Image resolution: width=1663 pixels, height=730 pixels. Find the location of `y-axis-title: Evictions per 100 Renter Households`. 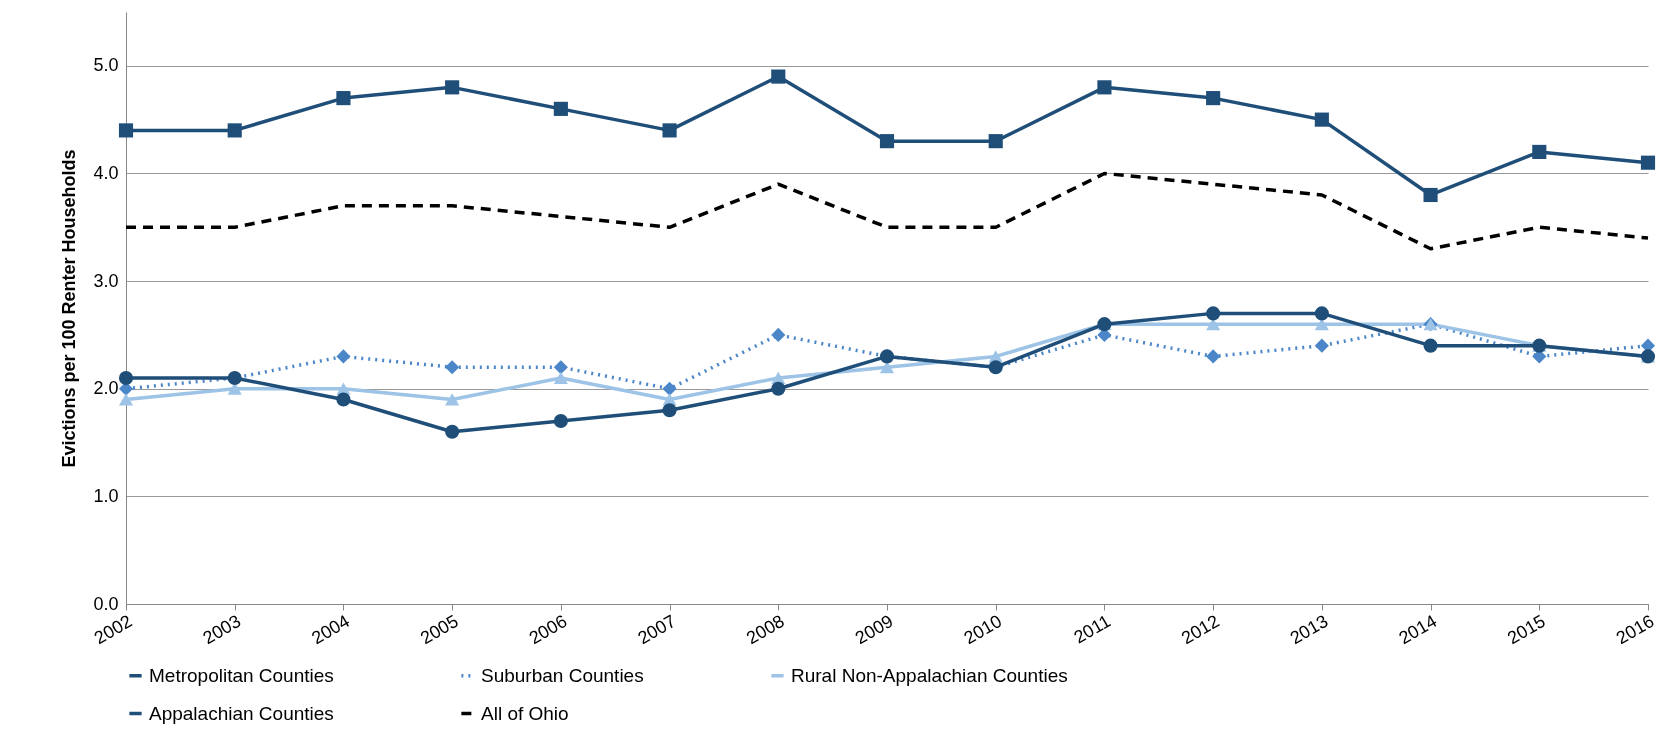

y-axis-title: Evictions per 100 Renter Households is located at coordinates (69, 308).